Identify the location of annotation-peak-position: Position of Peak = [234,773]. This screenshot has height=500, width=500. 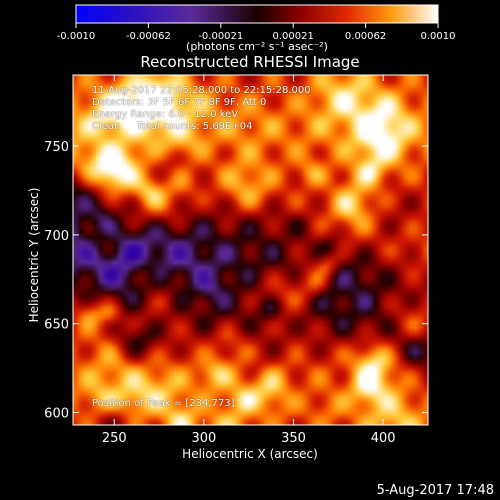
(163, 403).